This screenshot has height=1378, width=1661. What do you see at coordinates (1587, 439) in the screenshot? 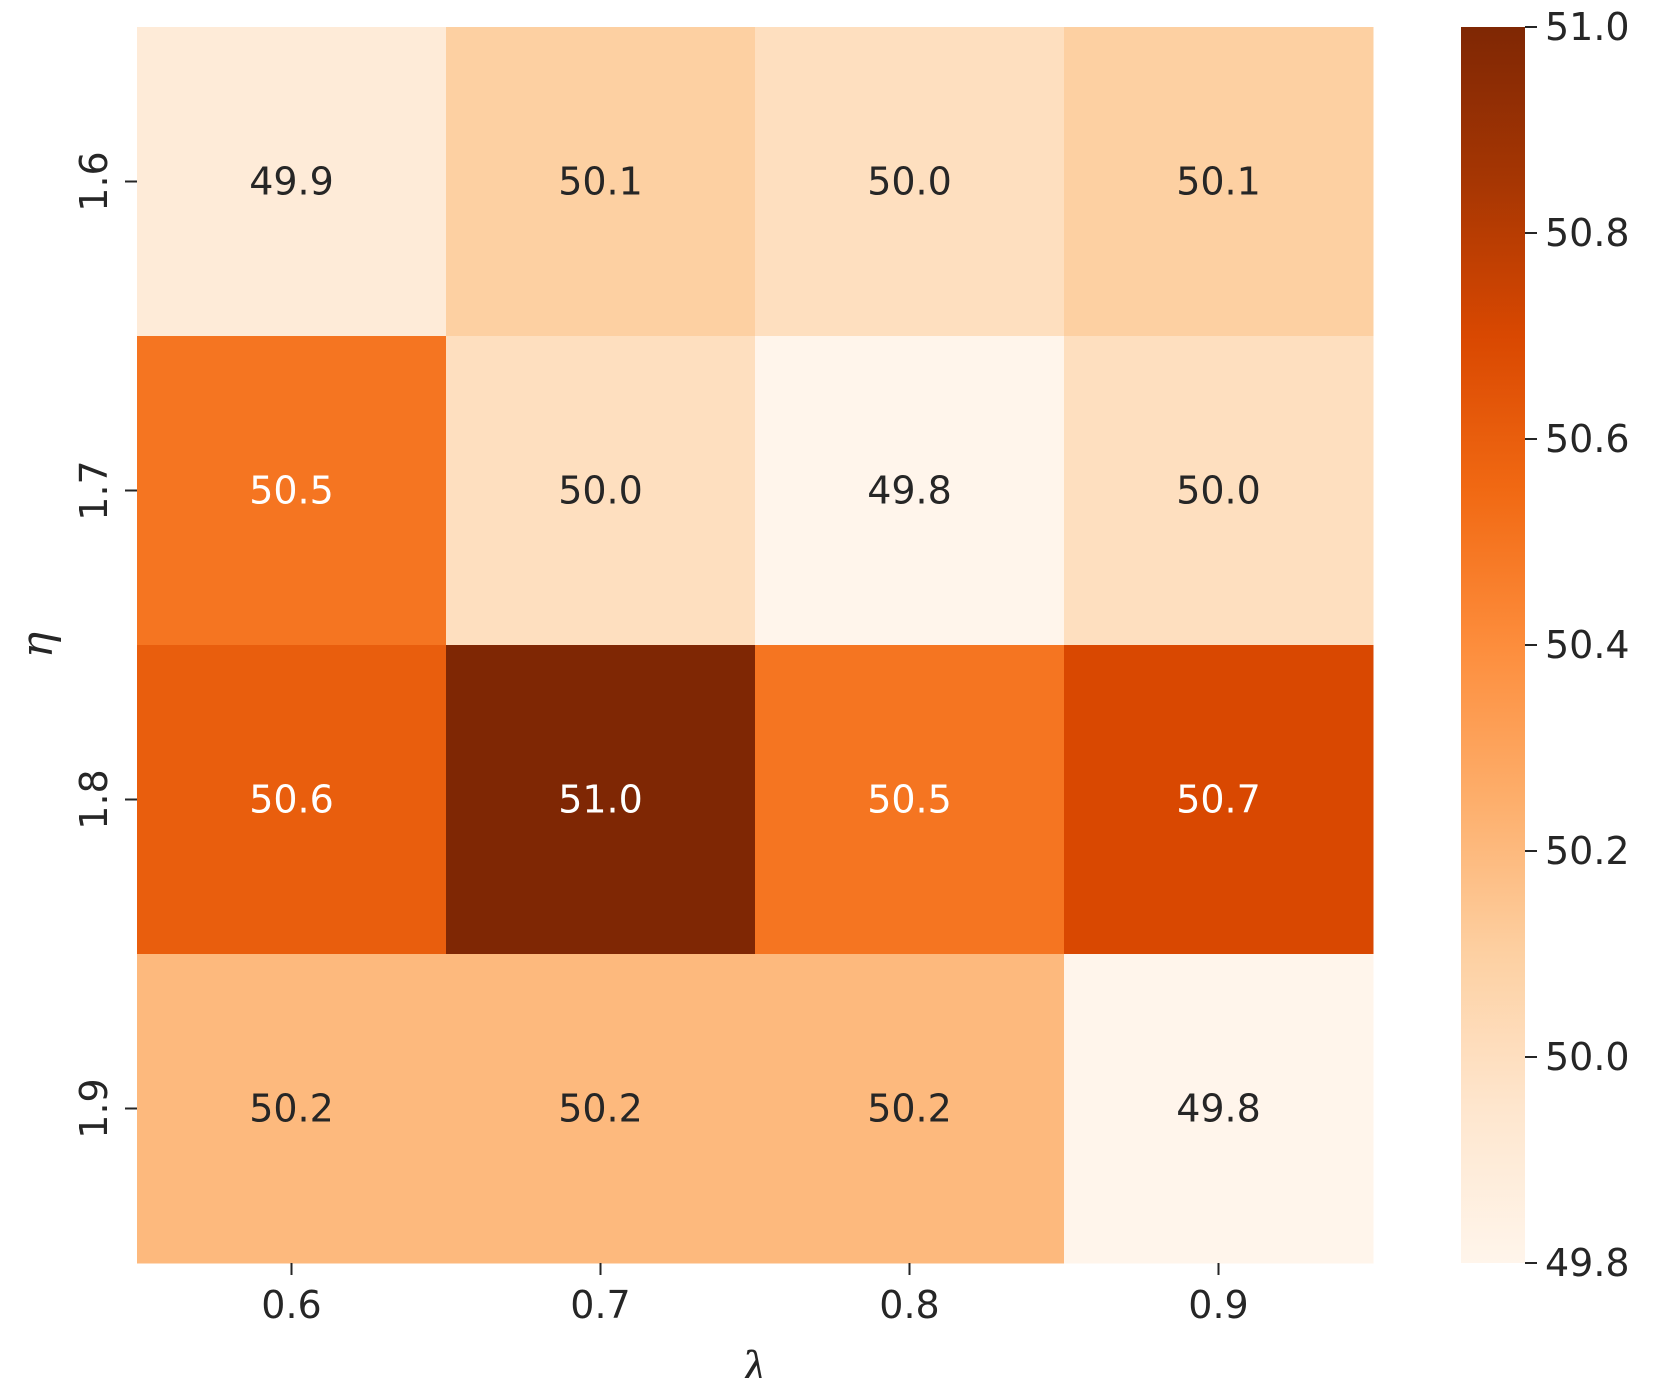
I see `colorbar-tick-label: 50.6` at bounding box center [1587, 439].